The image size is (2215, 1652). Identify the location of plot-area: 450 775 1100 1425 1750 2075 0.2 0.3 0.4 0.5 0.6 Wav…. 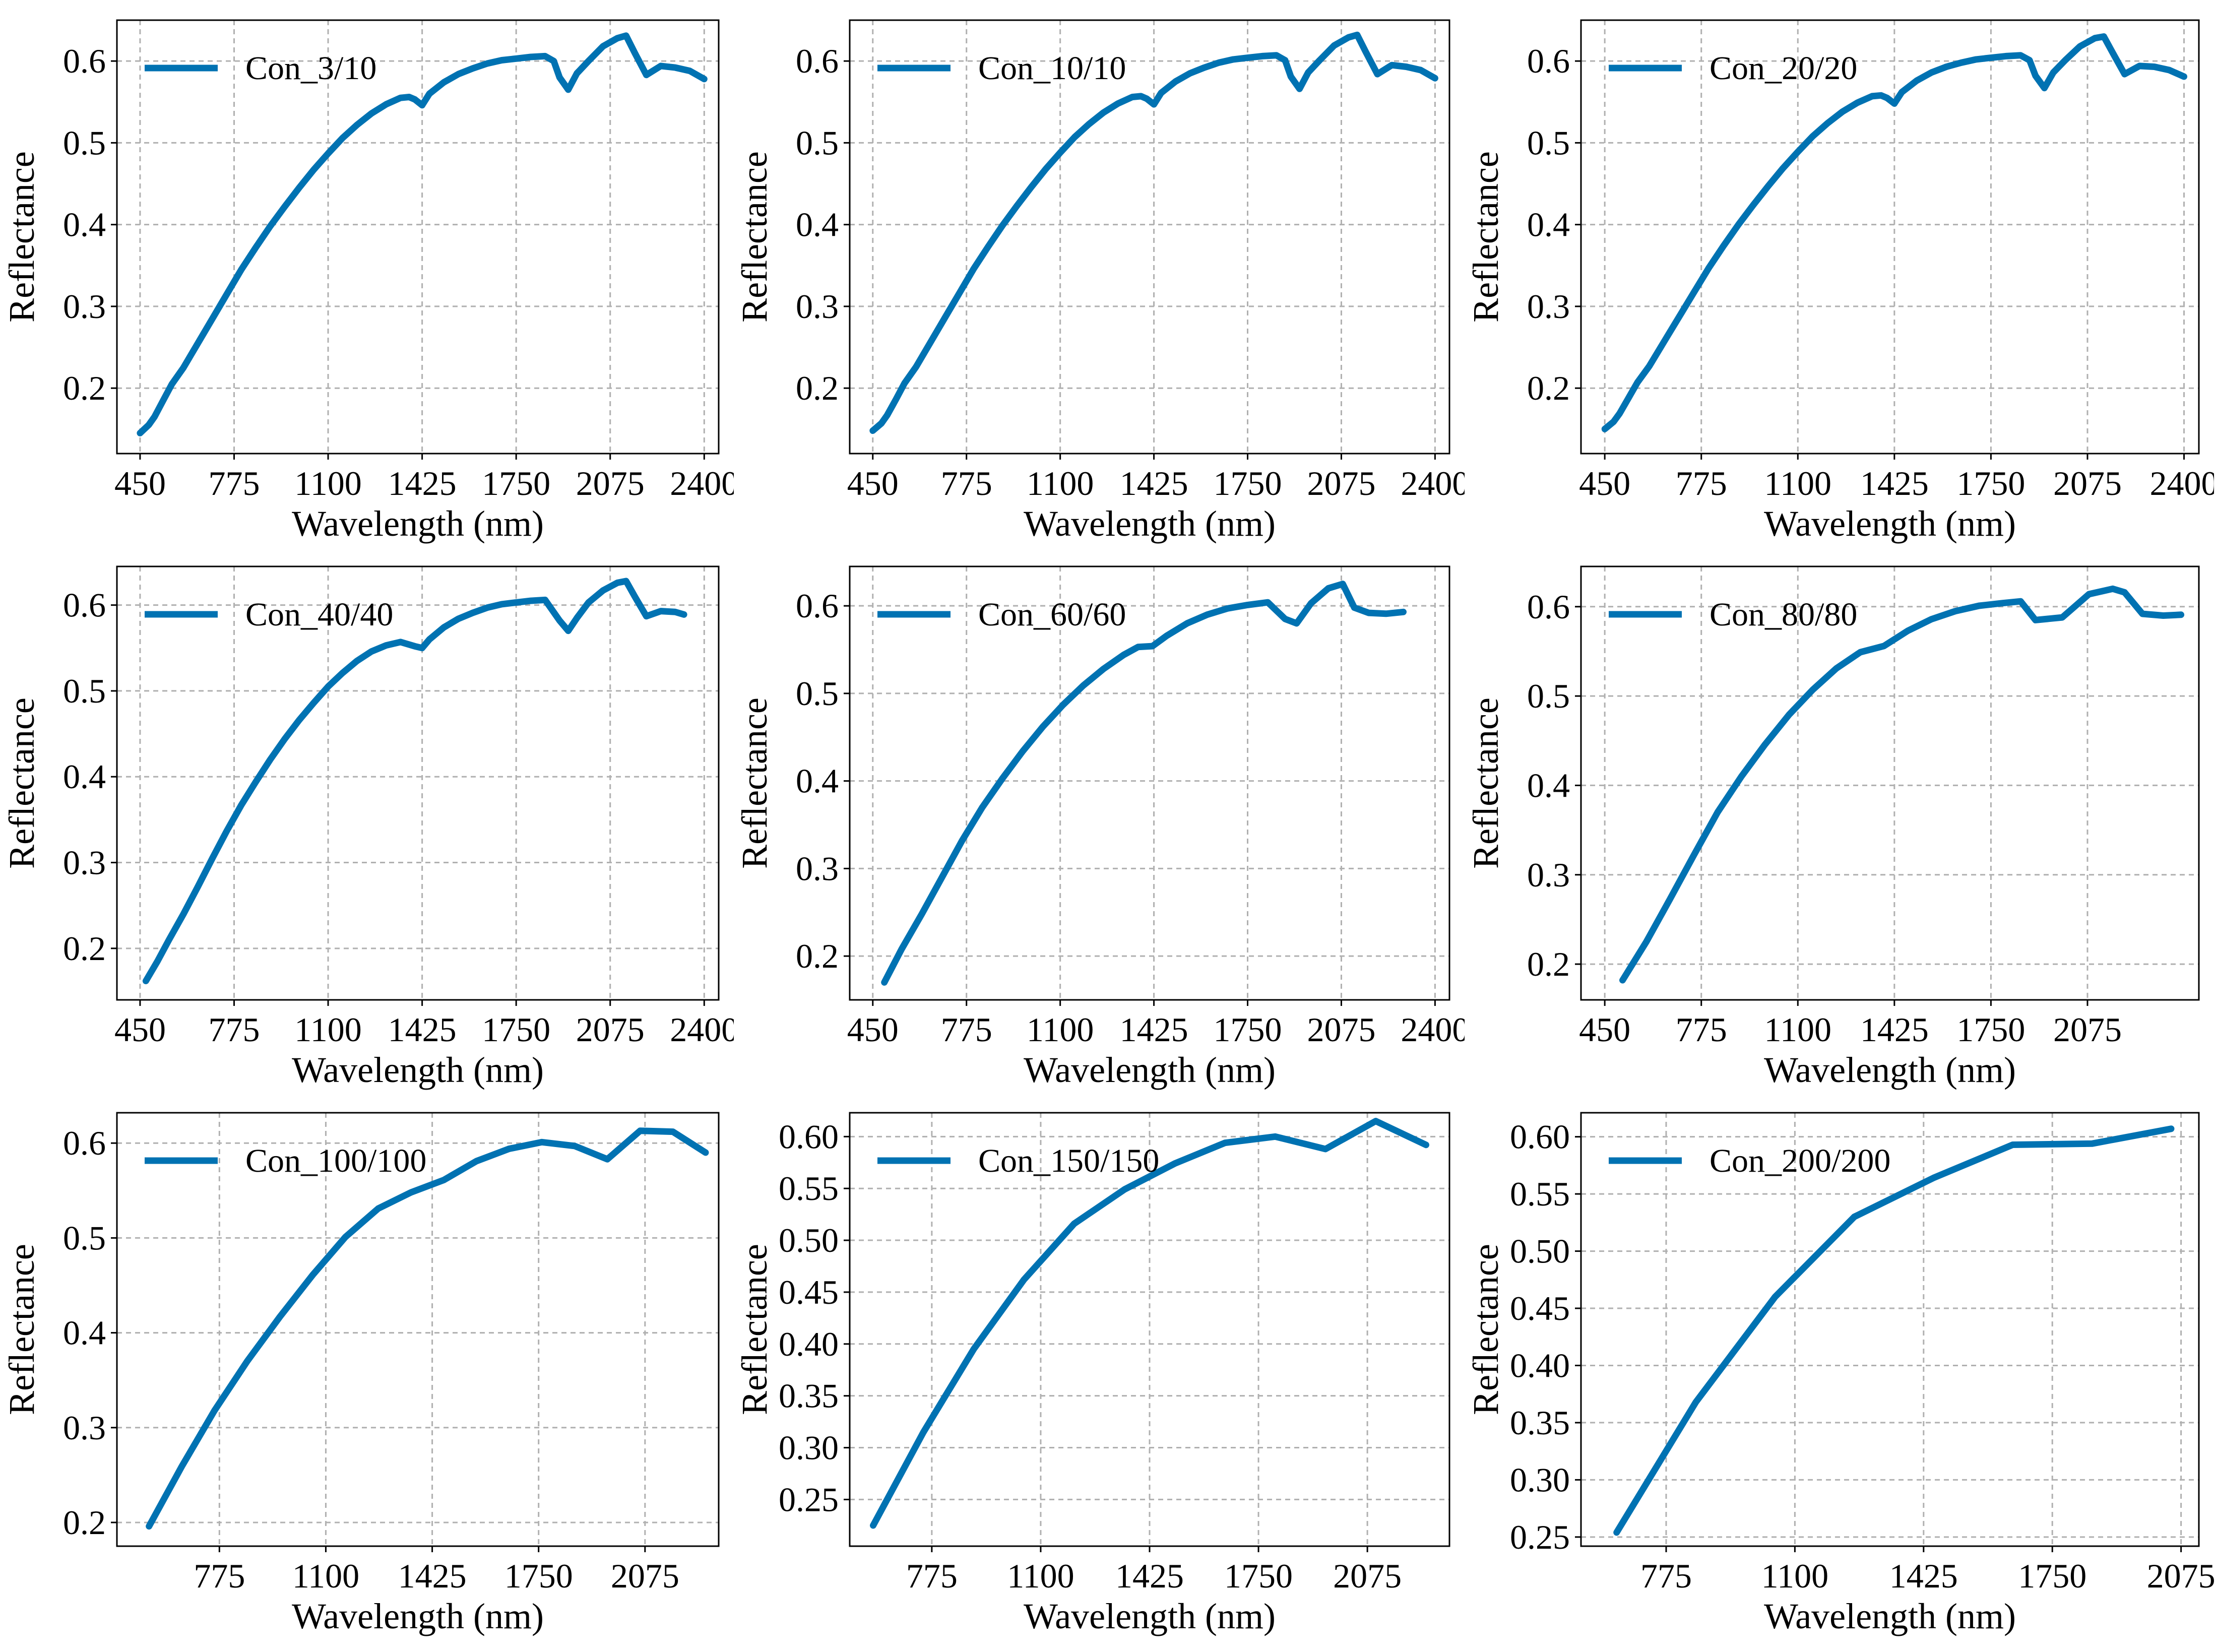
(1833, 827).